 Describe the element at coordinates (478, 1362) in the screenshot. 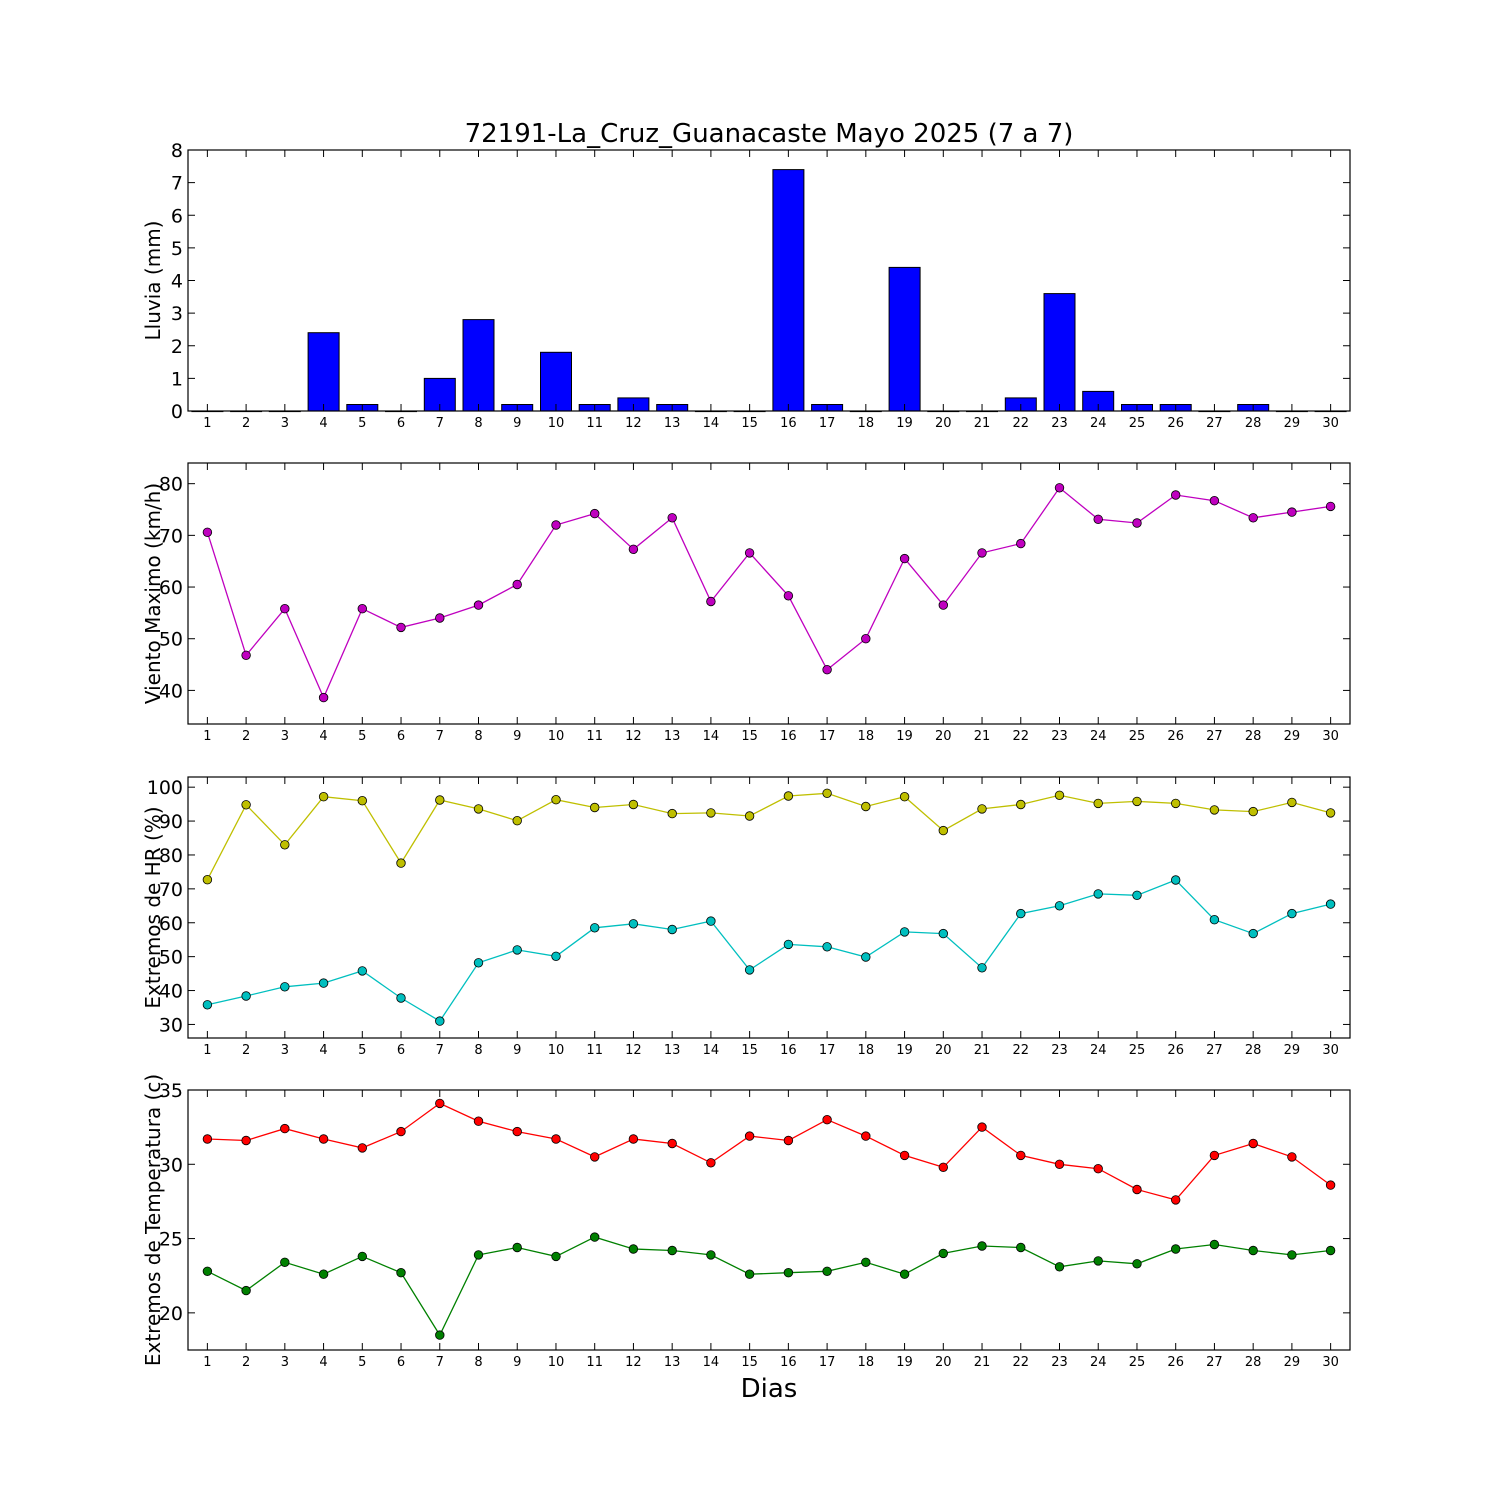

I see `x-tick-label: 8` at that location.